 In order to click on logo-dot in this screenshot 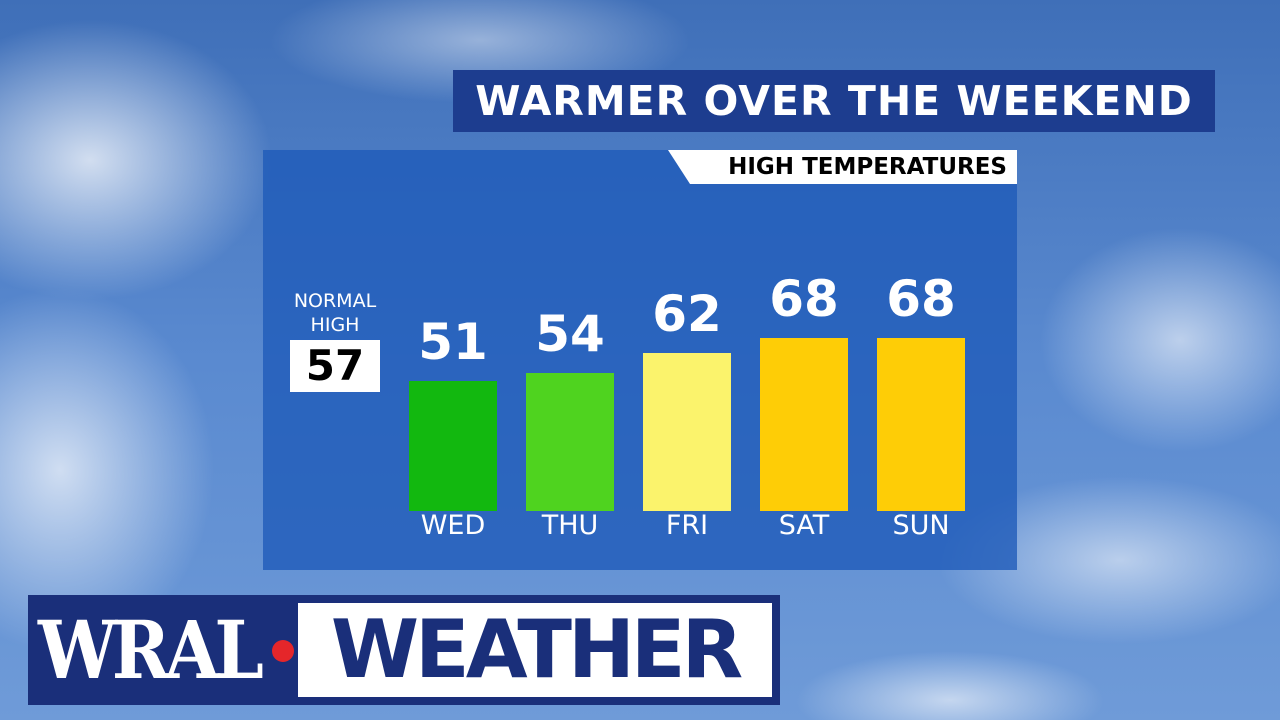, I will do `click(283, 651)`.